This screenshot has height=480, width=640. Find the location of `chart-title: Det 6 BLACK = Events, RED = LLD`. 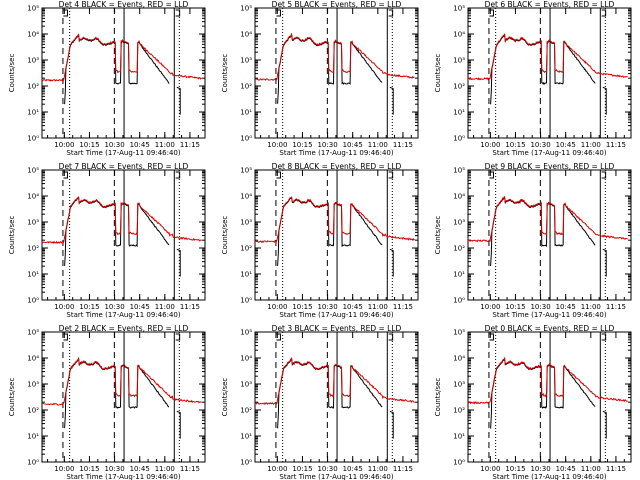

chart-title: Det 6 BLACK = Events, RED = LLD is located at coordinates (550, 4).